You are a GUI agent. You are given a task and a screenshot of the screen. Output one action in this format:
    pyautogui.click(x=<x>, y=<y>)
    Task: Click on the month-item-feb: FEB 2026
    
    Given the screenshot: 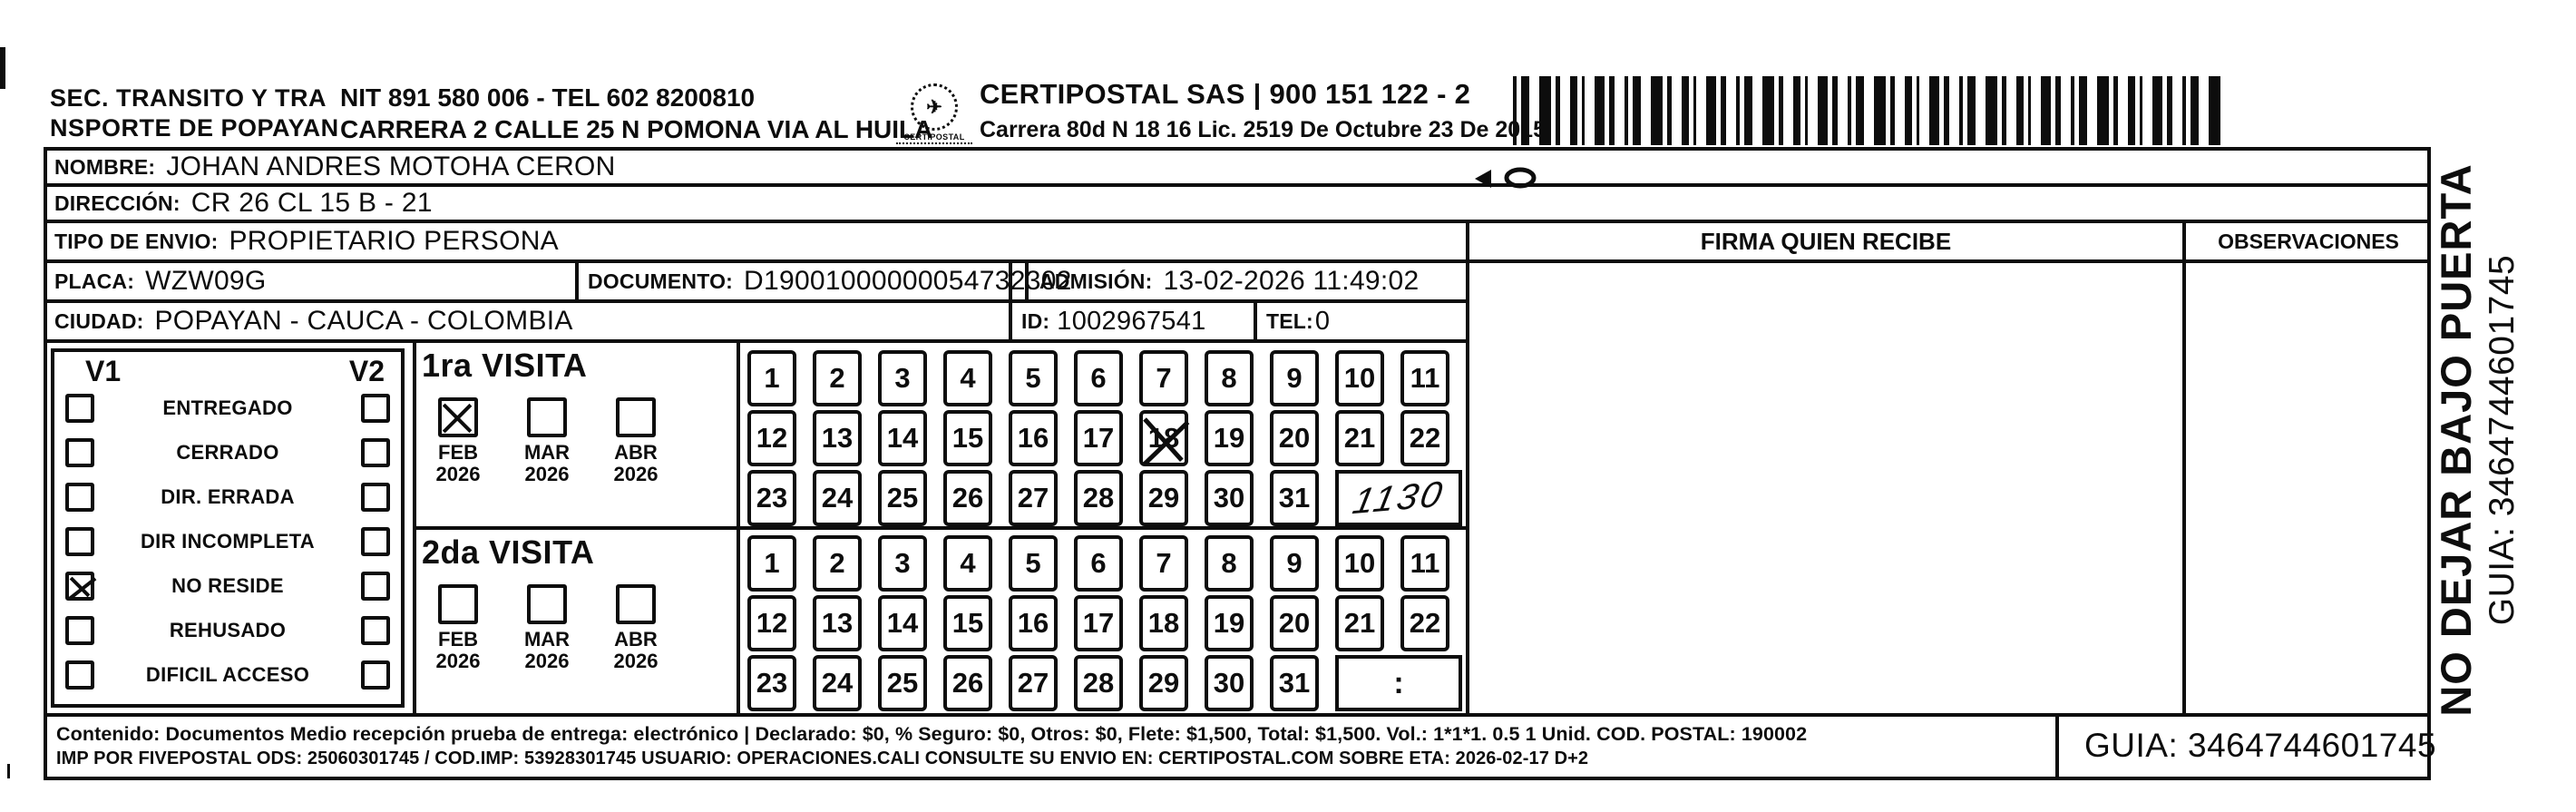 What is the action you would take?
    pyautogui.click(x=458, y=628)
    